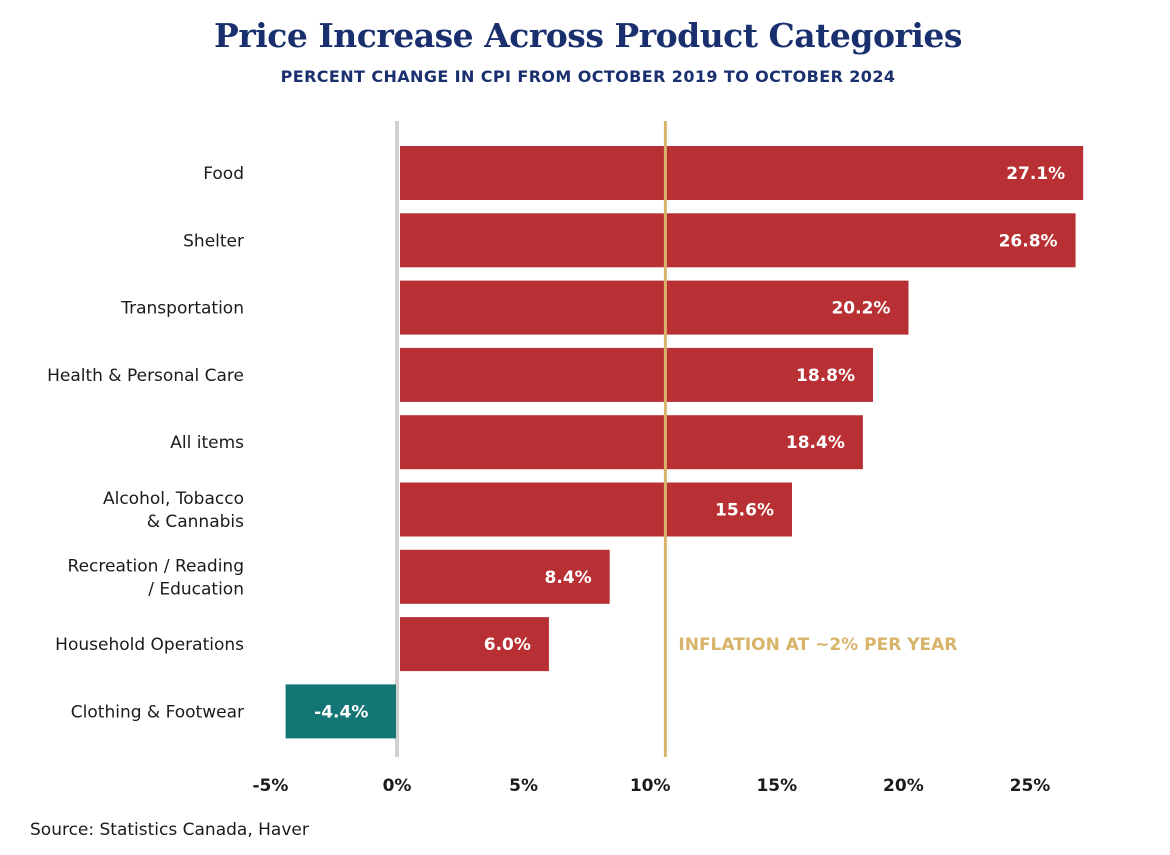 The image size is (1170, 855). I want to click on bar-value-label: 8.4%, so click(568, 578).